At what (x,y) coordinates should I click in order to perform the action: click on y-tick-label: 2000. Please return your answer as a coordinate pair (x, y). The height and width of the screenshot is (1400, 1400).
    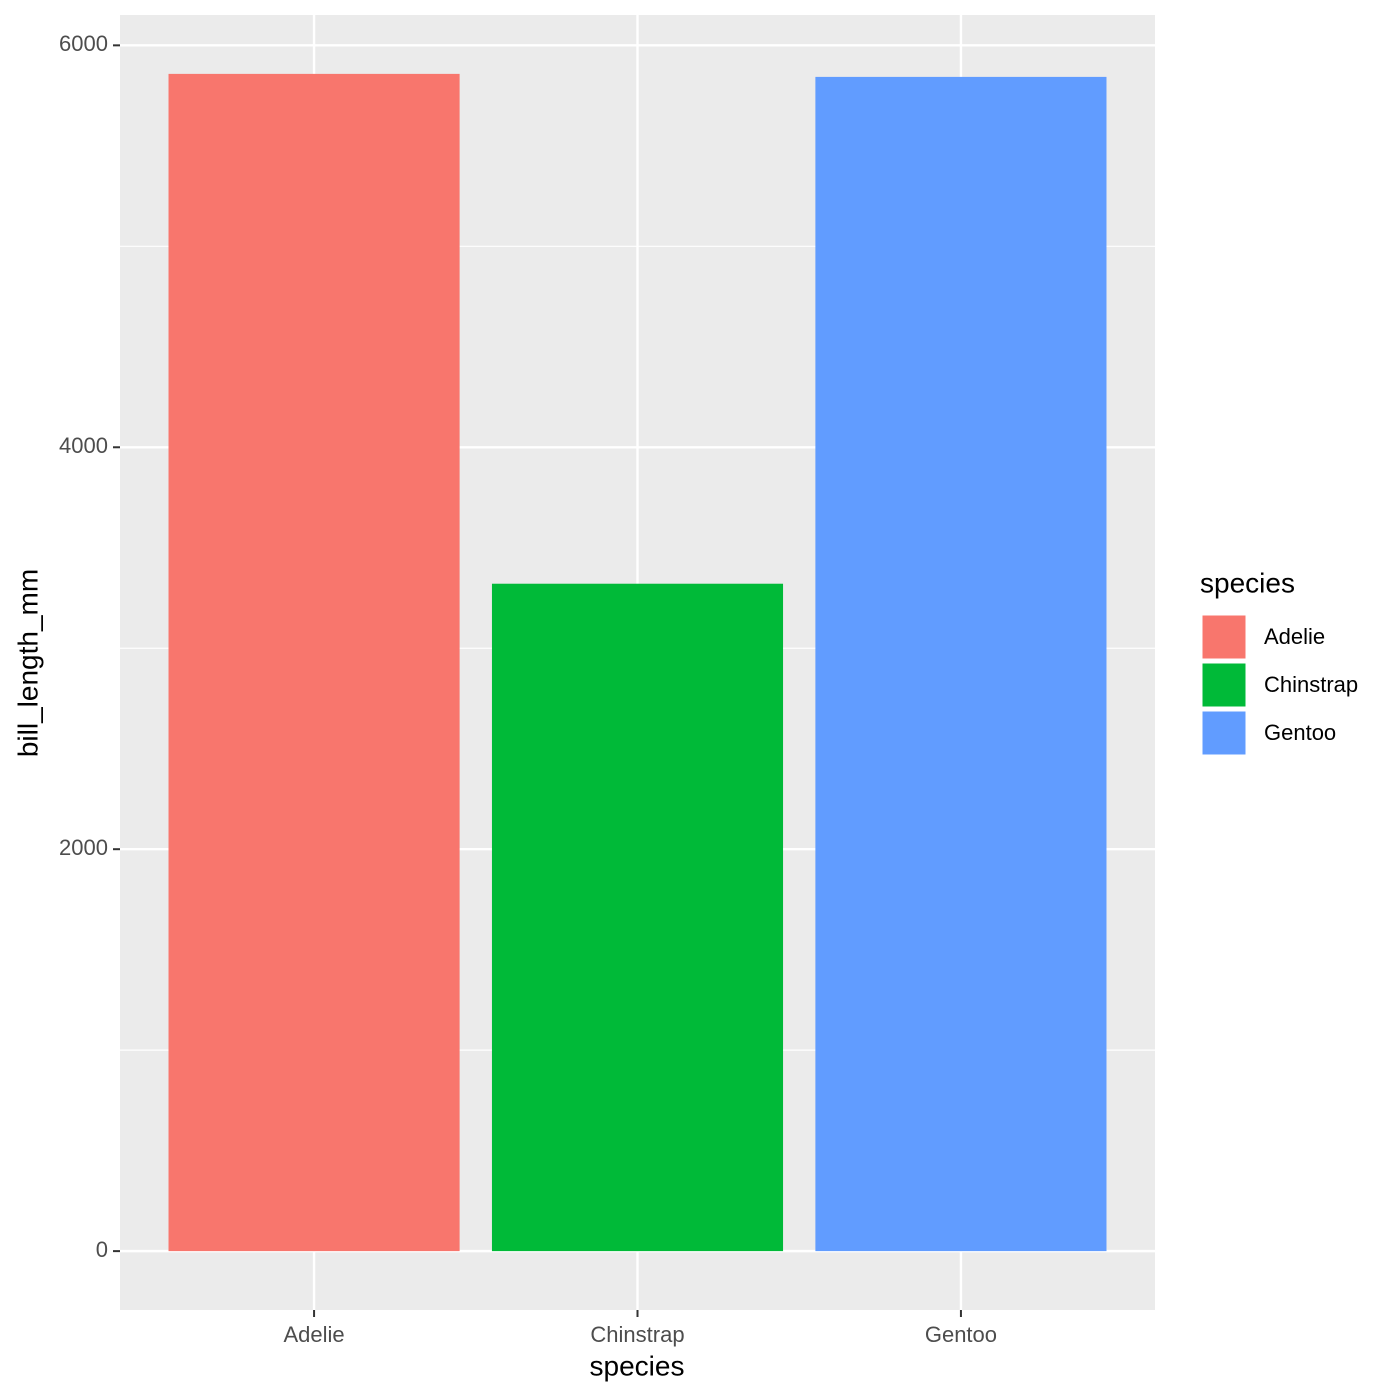
    Looking at the image, I should click on (83, 847).